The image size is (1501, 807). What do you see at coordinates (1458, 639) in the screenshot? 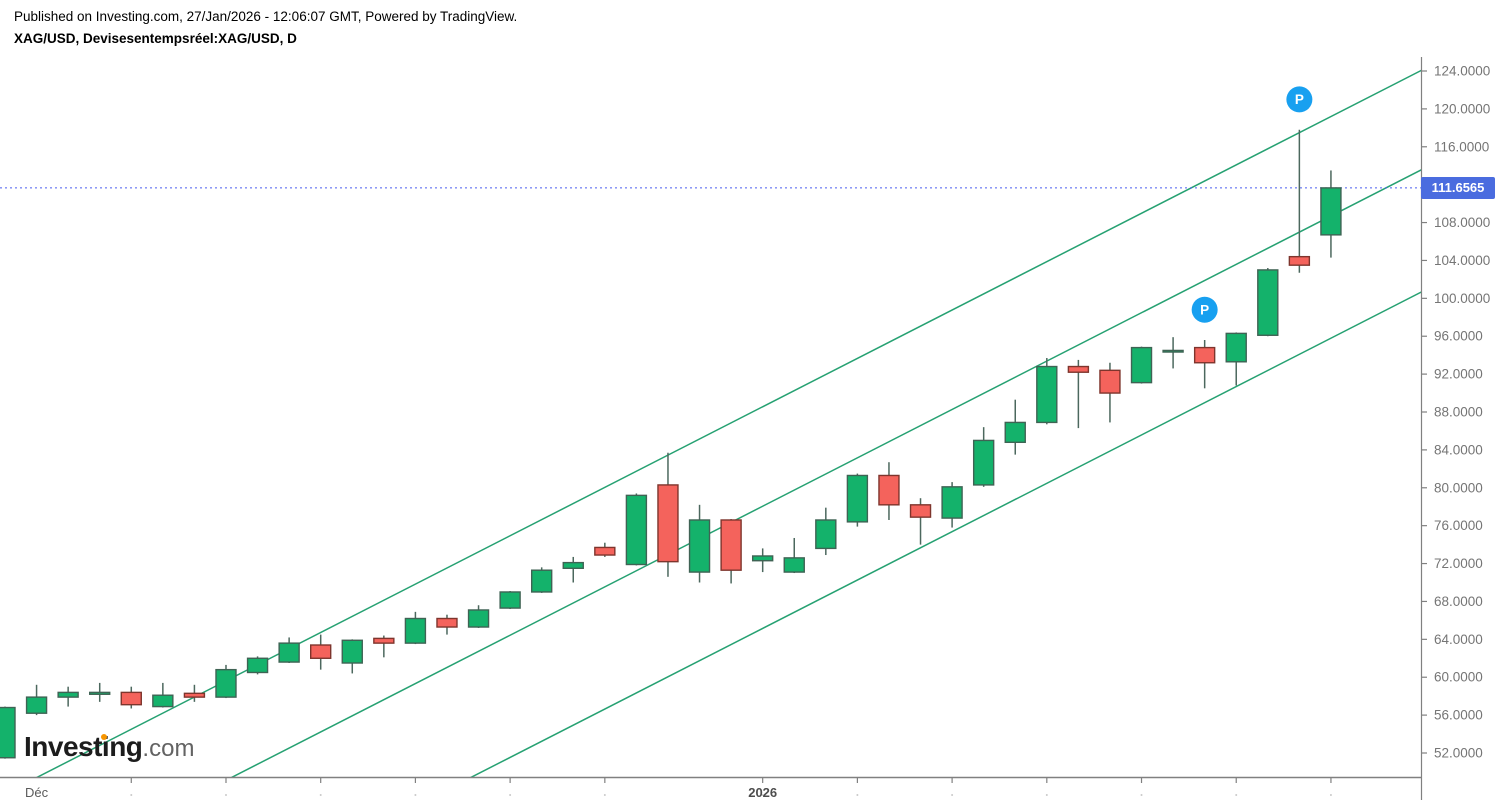
I see `y-tick-label: 64.0000` at bounding box center [1458, 639].